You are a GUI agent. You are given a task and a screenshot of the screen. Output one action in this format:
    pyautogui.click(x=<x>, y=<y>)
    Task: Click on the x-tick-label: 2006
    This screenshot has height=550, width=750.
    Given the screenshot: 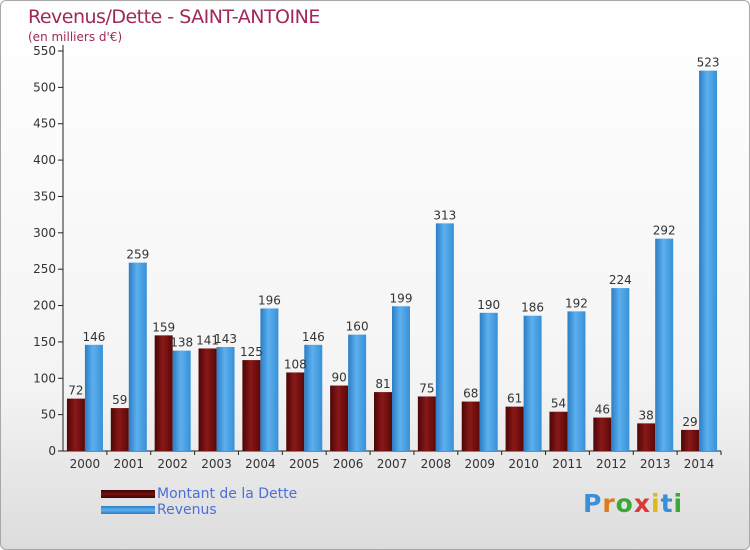 What is the action you would take?
    pyautogui.click(x=348, y=464)
    